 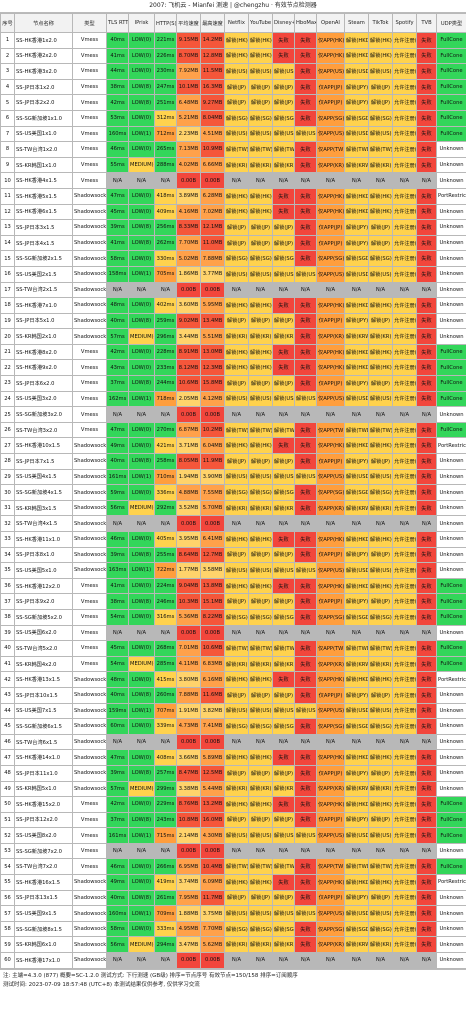 What do you see at coordinates (165, 945) in the screenshot?
I see `table-cell: 294ms` at bounding box center [165, 945].